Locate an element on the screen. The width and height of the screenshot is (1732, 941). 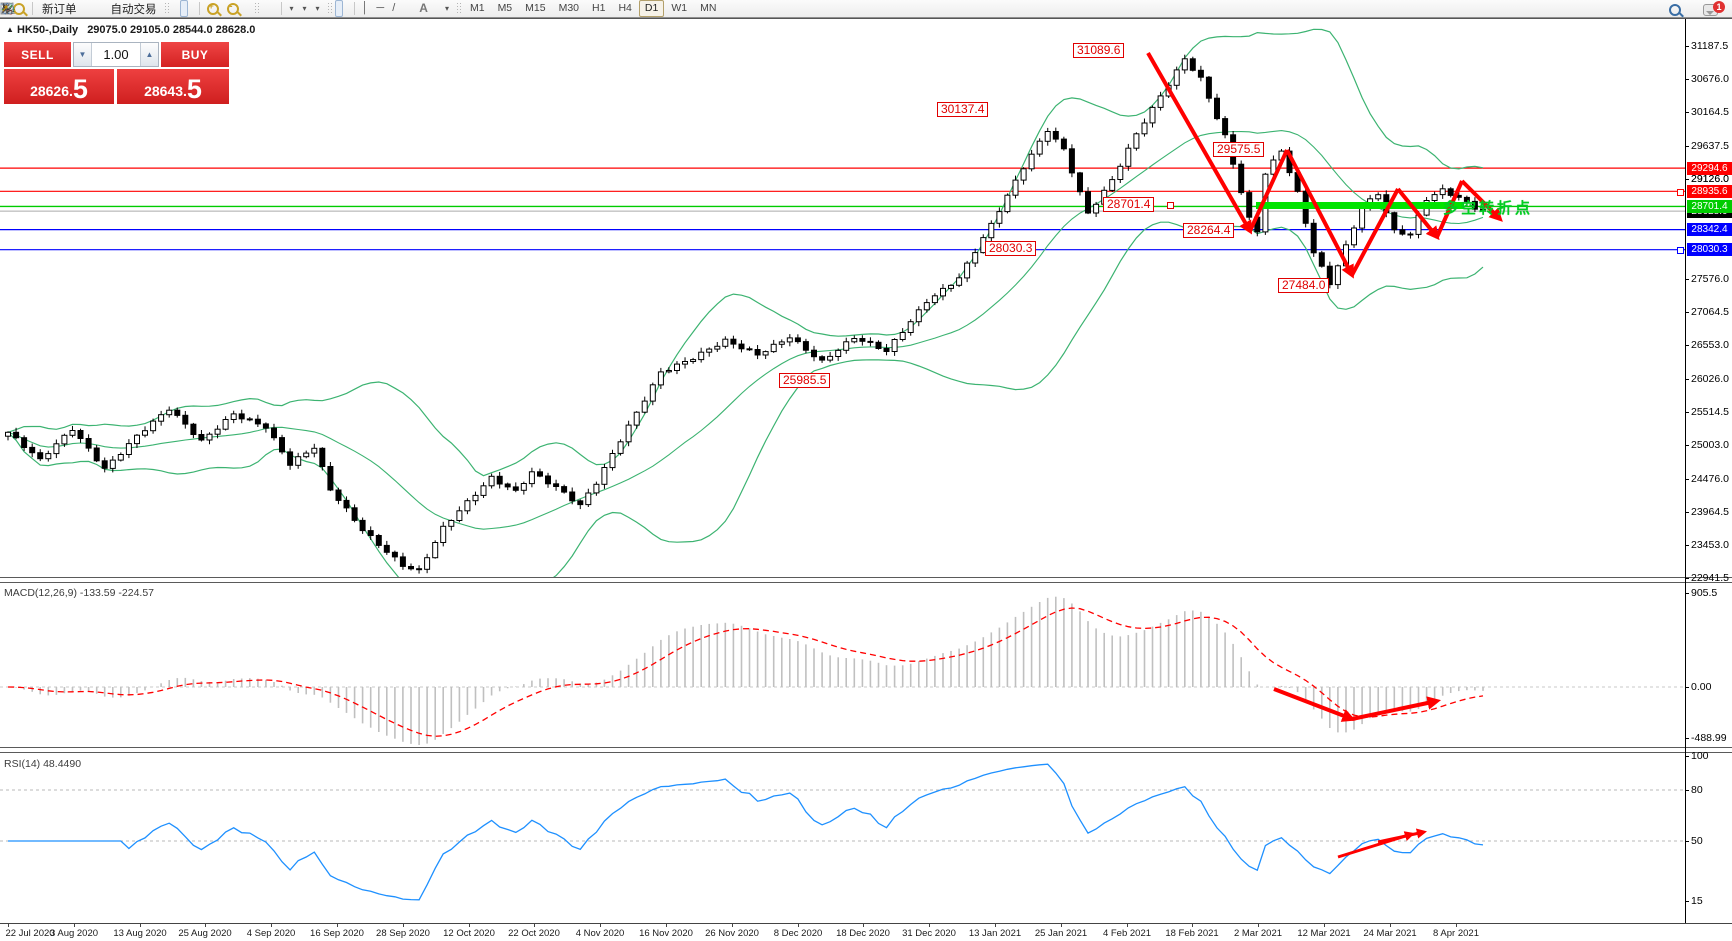
timeframe-bar: M1 M5 M15 M30 H1 H4 D1 W1 MN is located at coordinates (593, 8).